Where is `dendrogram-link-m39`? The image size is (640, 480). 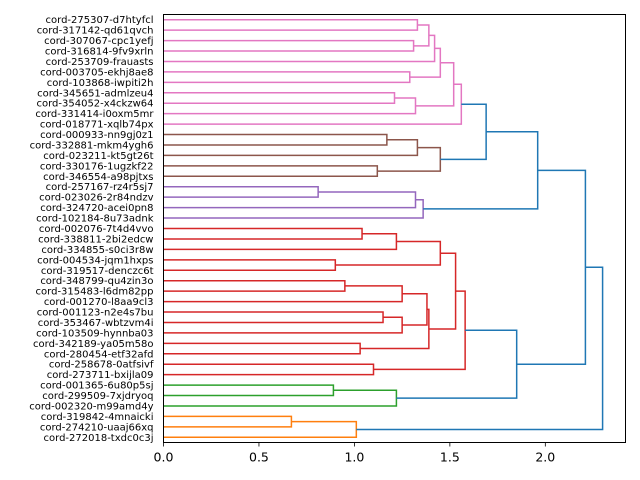
dendrogram-link-m39 is located at coordinates (260, 429).